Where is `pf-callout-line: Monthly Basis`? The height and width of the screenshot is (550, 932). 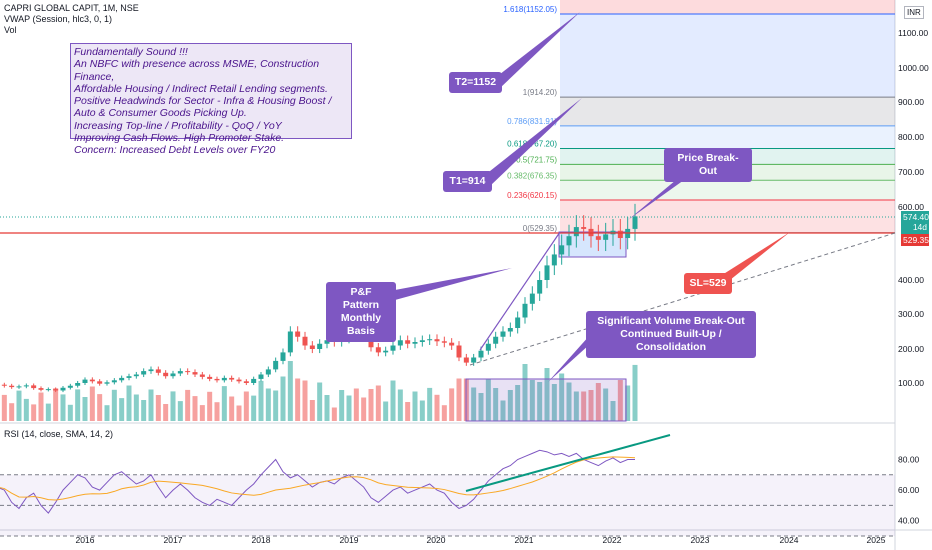 pf-callout-line: Monthly Basis is located at coordinates (361, 324).